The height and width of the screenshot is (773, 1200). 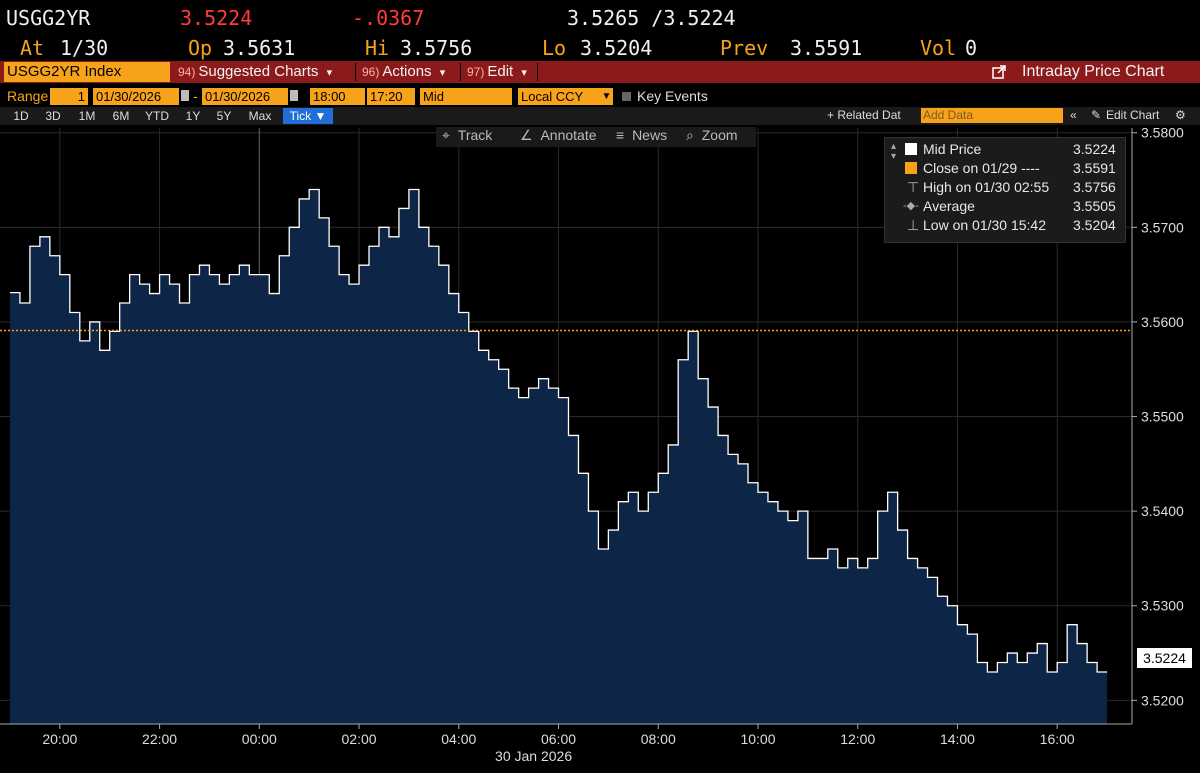 I want to click on pricing-field: Mid, so click(x=466, y=96).